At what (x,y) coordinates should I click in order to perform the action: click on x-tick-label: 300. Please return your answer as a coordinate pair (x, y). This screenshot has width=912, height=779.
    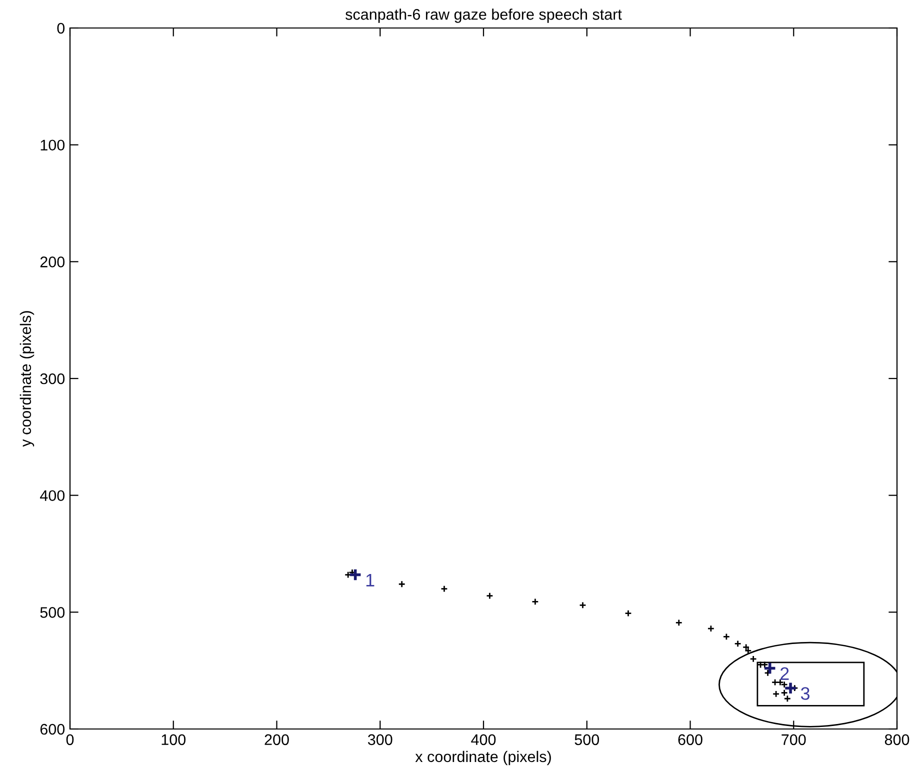
    Looking at the image, I should click on (380, 740).